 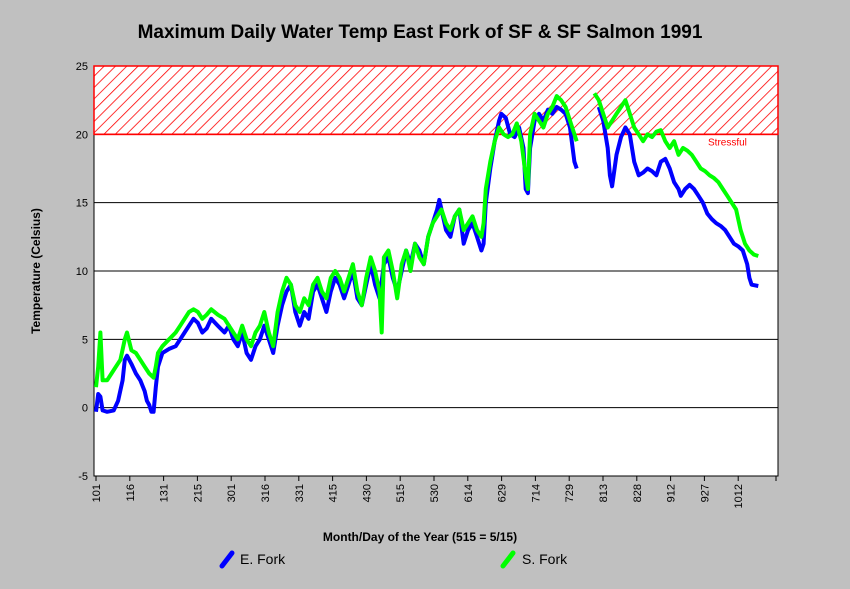 What do you see at coordinates (638, 493) in the screenshot?
I see `x-tick-label: 828` at bounding box center [638, 493].